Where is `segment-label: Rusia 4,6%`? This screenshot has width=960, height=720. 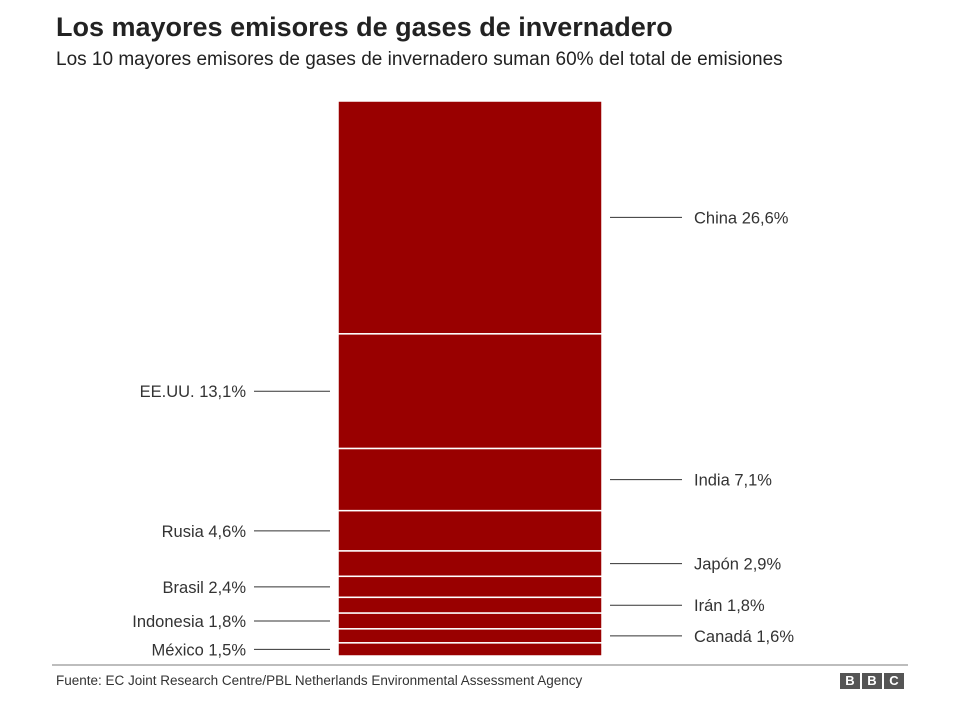
segment-label: Rusia 4,6% is located at coordinates (204, 532).